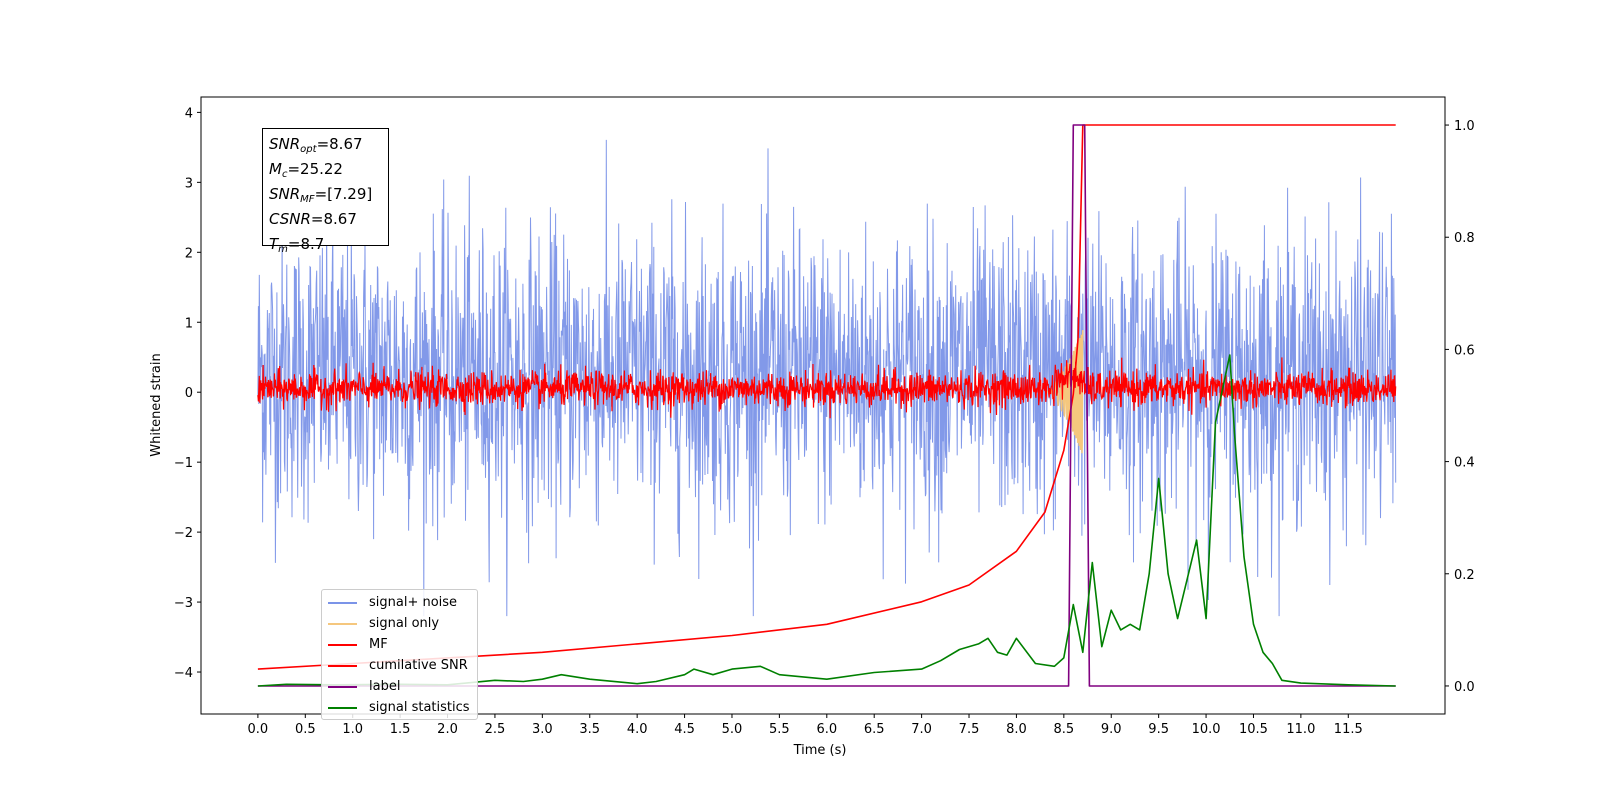  Describe the element at coordinates (316, 145) in the screenshot. I see `annotation-snr-opt: SNRopt=8.67` at that location.